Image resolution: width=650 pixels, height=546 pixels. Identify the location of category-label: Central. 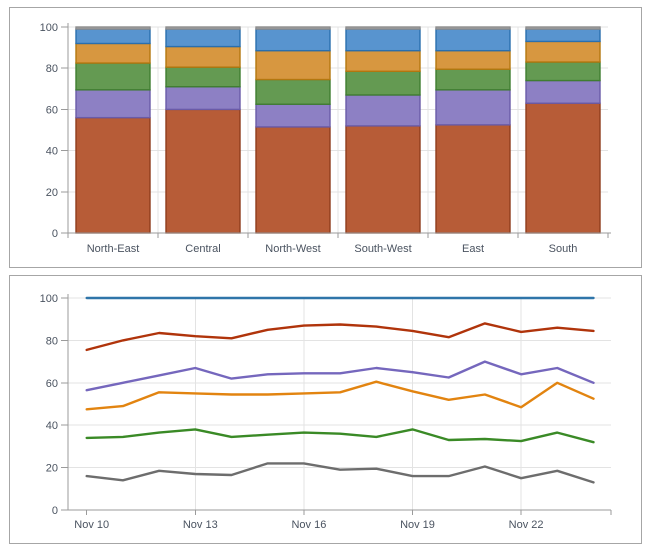
(202, 249).